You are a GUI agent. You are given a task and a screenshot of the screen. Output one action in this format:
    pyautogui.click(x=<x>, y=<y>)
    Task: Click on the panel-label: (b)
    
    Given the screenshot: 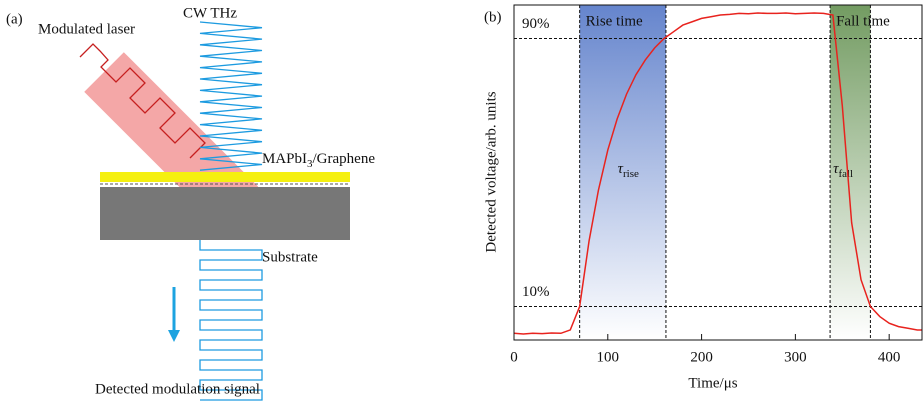 What is the action you would take?
    pyautogui.click(x=493, y=17)
    